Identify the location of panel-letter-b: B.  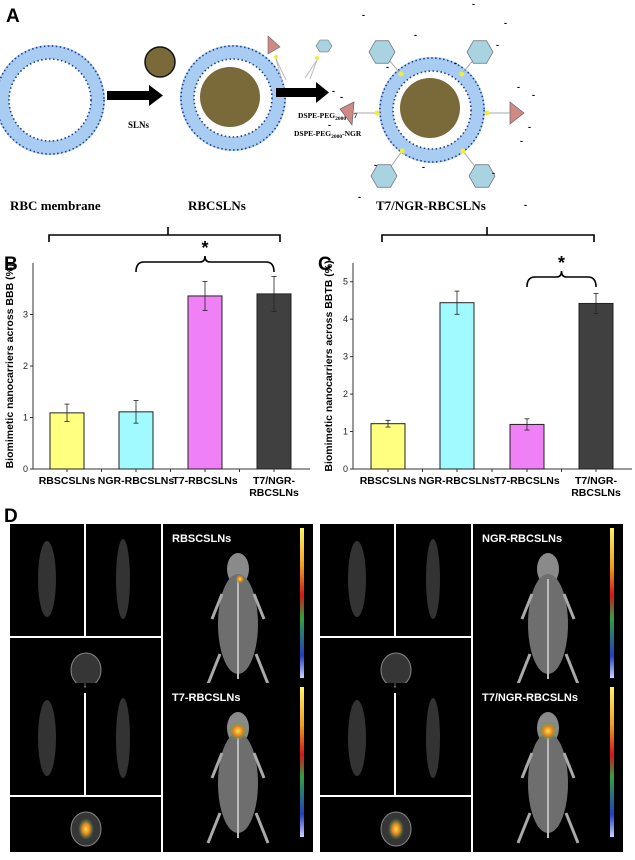
(11, 264).